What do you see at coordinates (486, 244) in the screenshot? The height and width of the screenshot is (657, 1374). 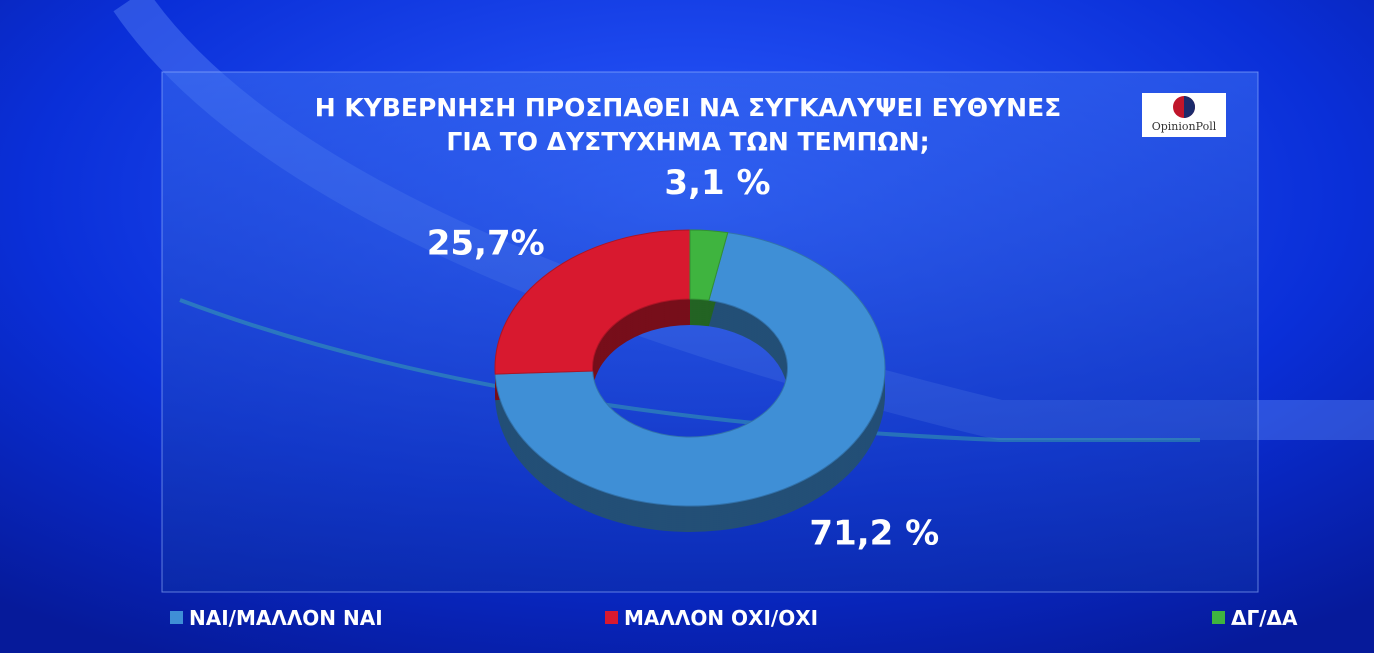 I see `data-label: 25,7%` at bounding box center [486, 244].